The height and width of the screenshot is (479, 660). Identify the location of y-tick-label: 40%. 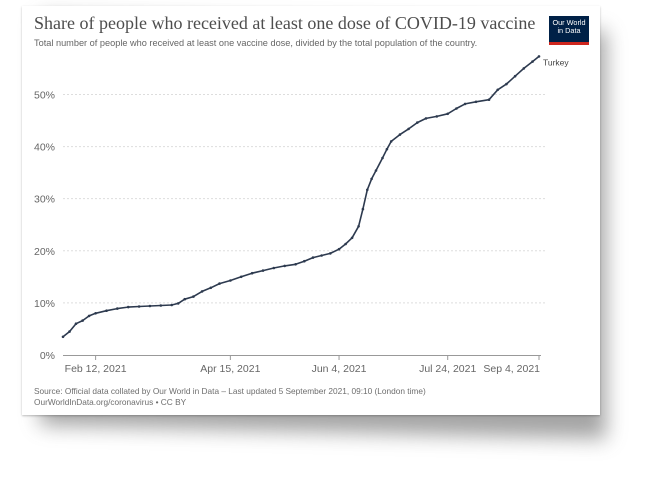
(44, 148).